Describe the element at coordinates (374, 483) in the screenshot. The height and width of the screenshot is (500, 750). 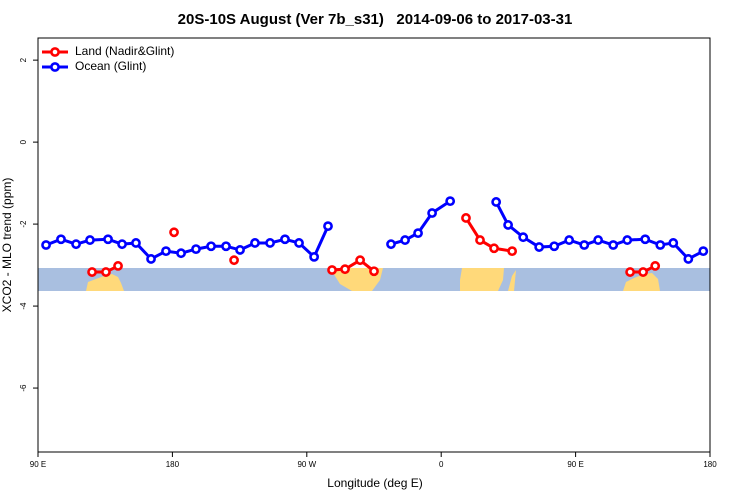
I see `x-axis-label: Longitude (deg E)` at that location.